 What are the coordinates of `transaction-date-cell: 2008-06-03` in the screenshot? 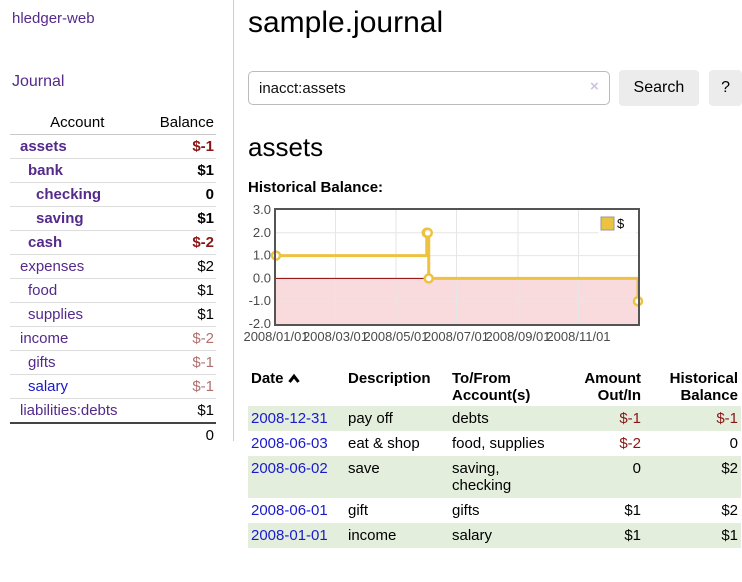 It's located at (296, 443).